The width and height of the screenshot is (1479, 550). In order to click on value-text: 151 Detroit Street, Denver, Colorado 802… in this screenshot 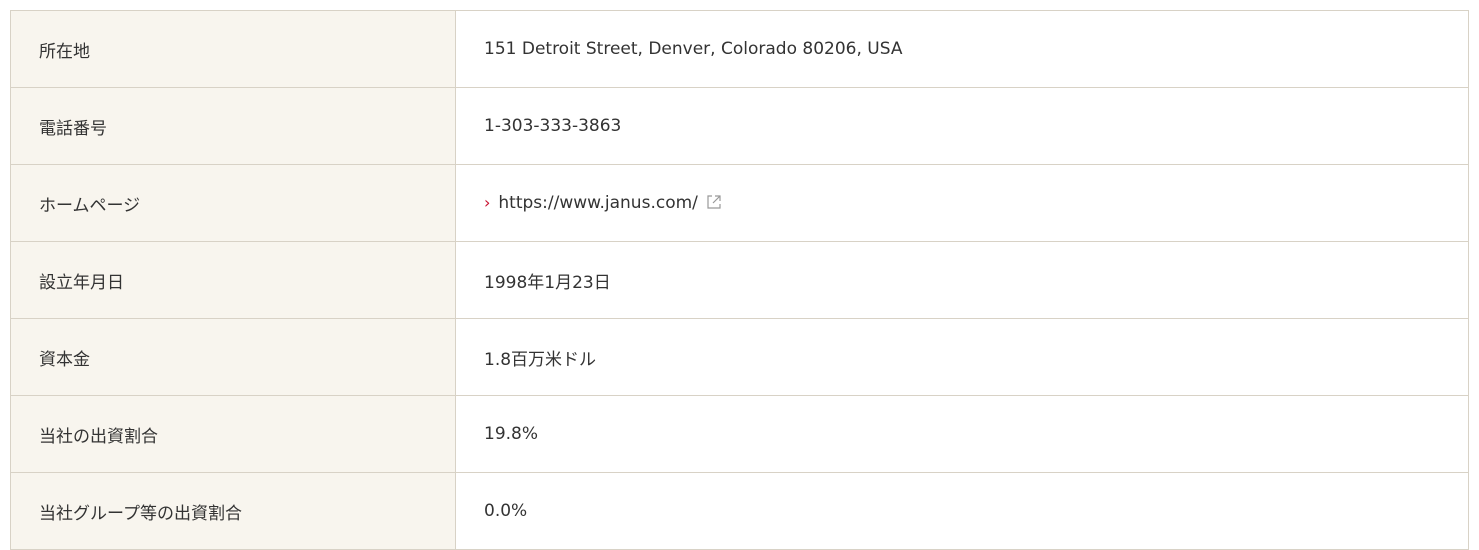, I will do `click(693, 49)`.